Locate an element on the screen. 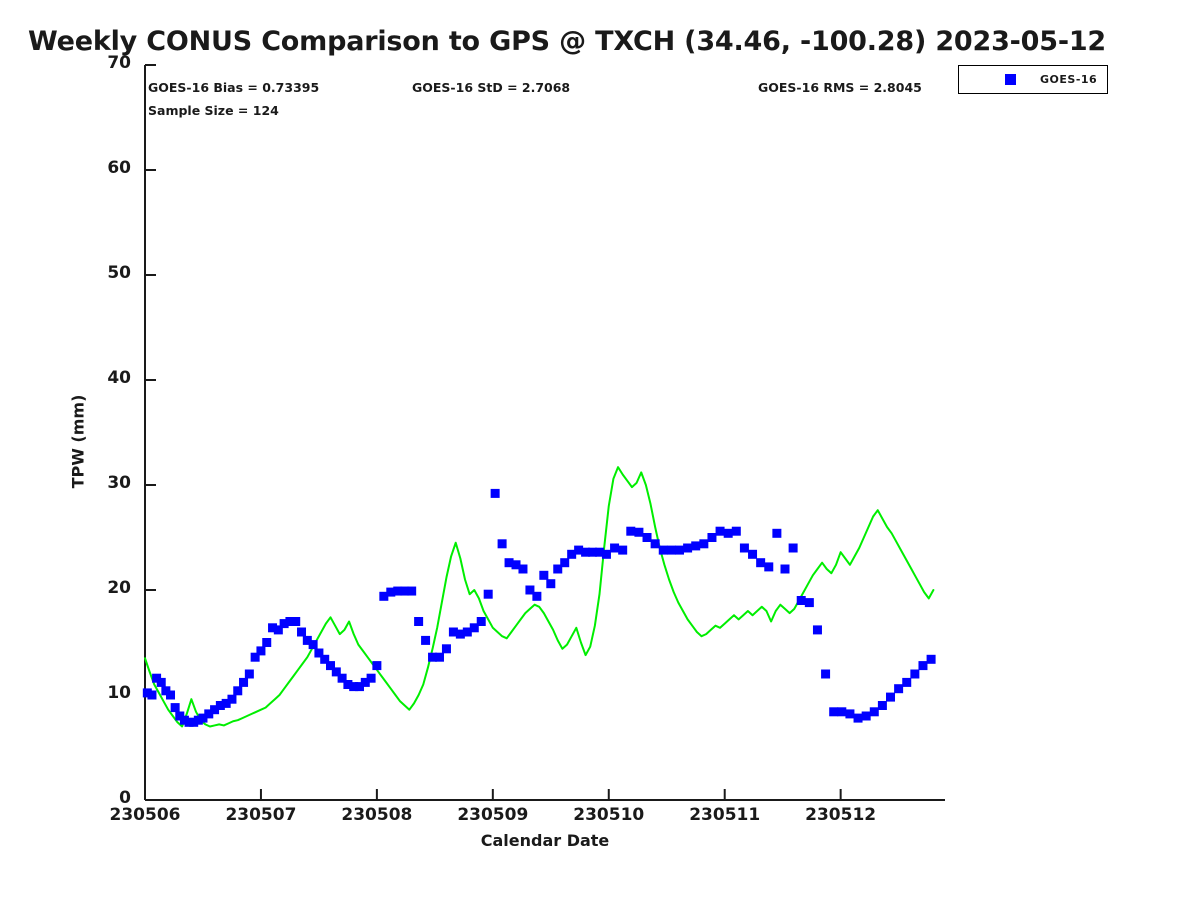 The height and width of the screenshot is (900, 1200). stat-std: GOES-16 StD = 2.7068 is located at coordinates (491, 87).